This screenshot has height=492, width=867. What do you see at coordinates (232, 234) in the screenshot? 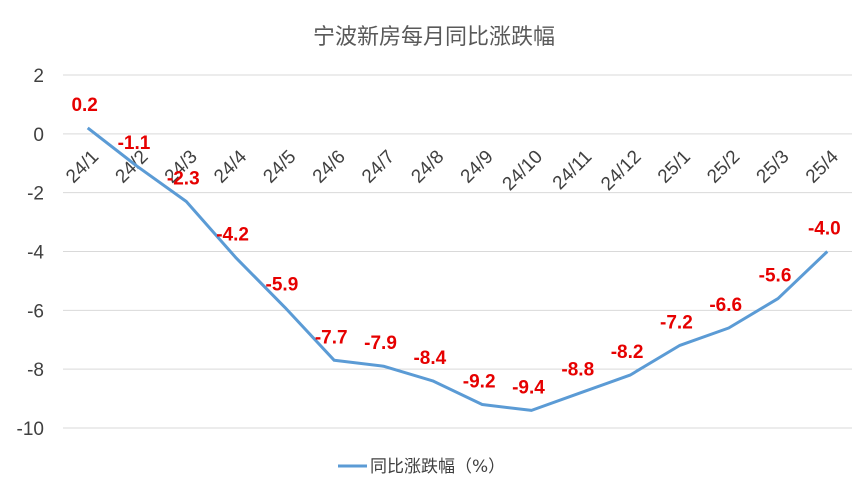
I see `data-label: -4.2` at bounding box center [232, 234].